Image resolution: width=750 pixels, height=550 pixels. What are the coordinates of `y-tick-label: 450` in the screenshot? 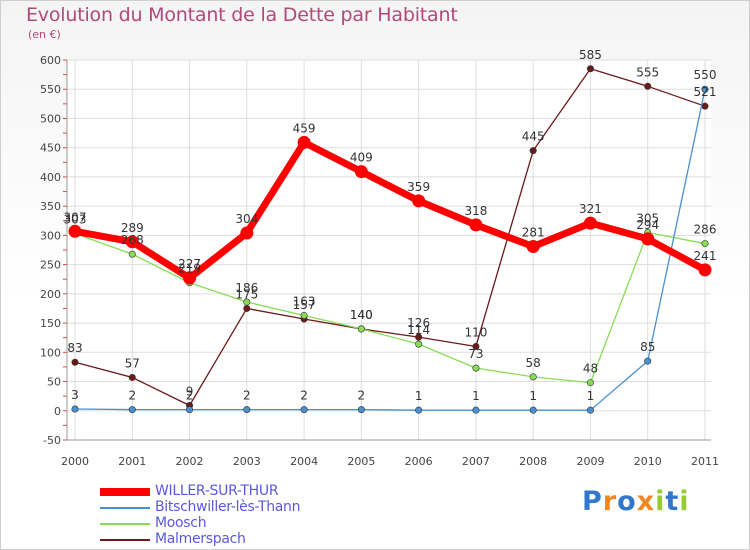 It's located at (50, 148).